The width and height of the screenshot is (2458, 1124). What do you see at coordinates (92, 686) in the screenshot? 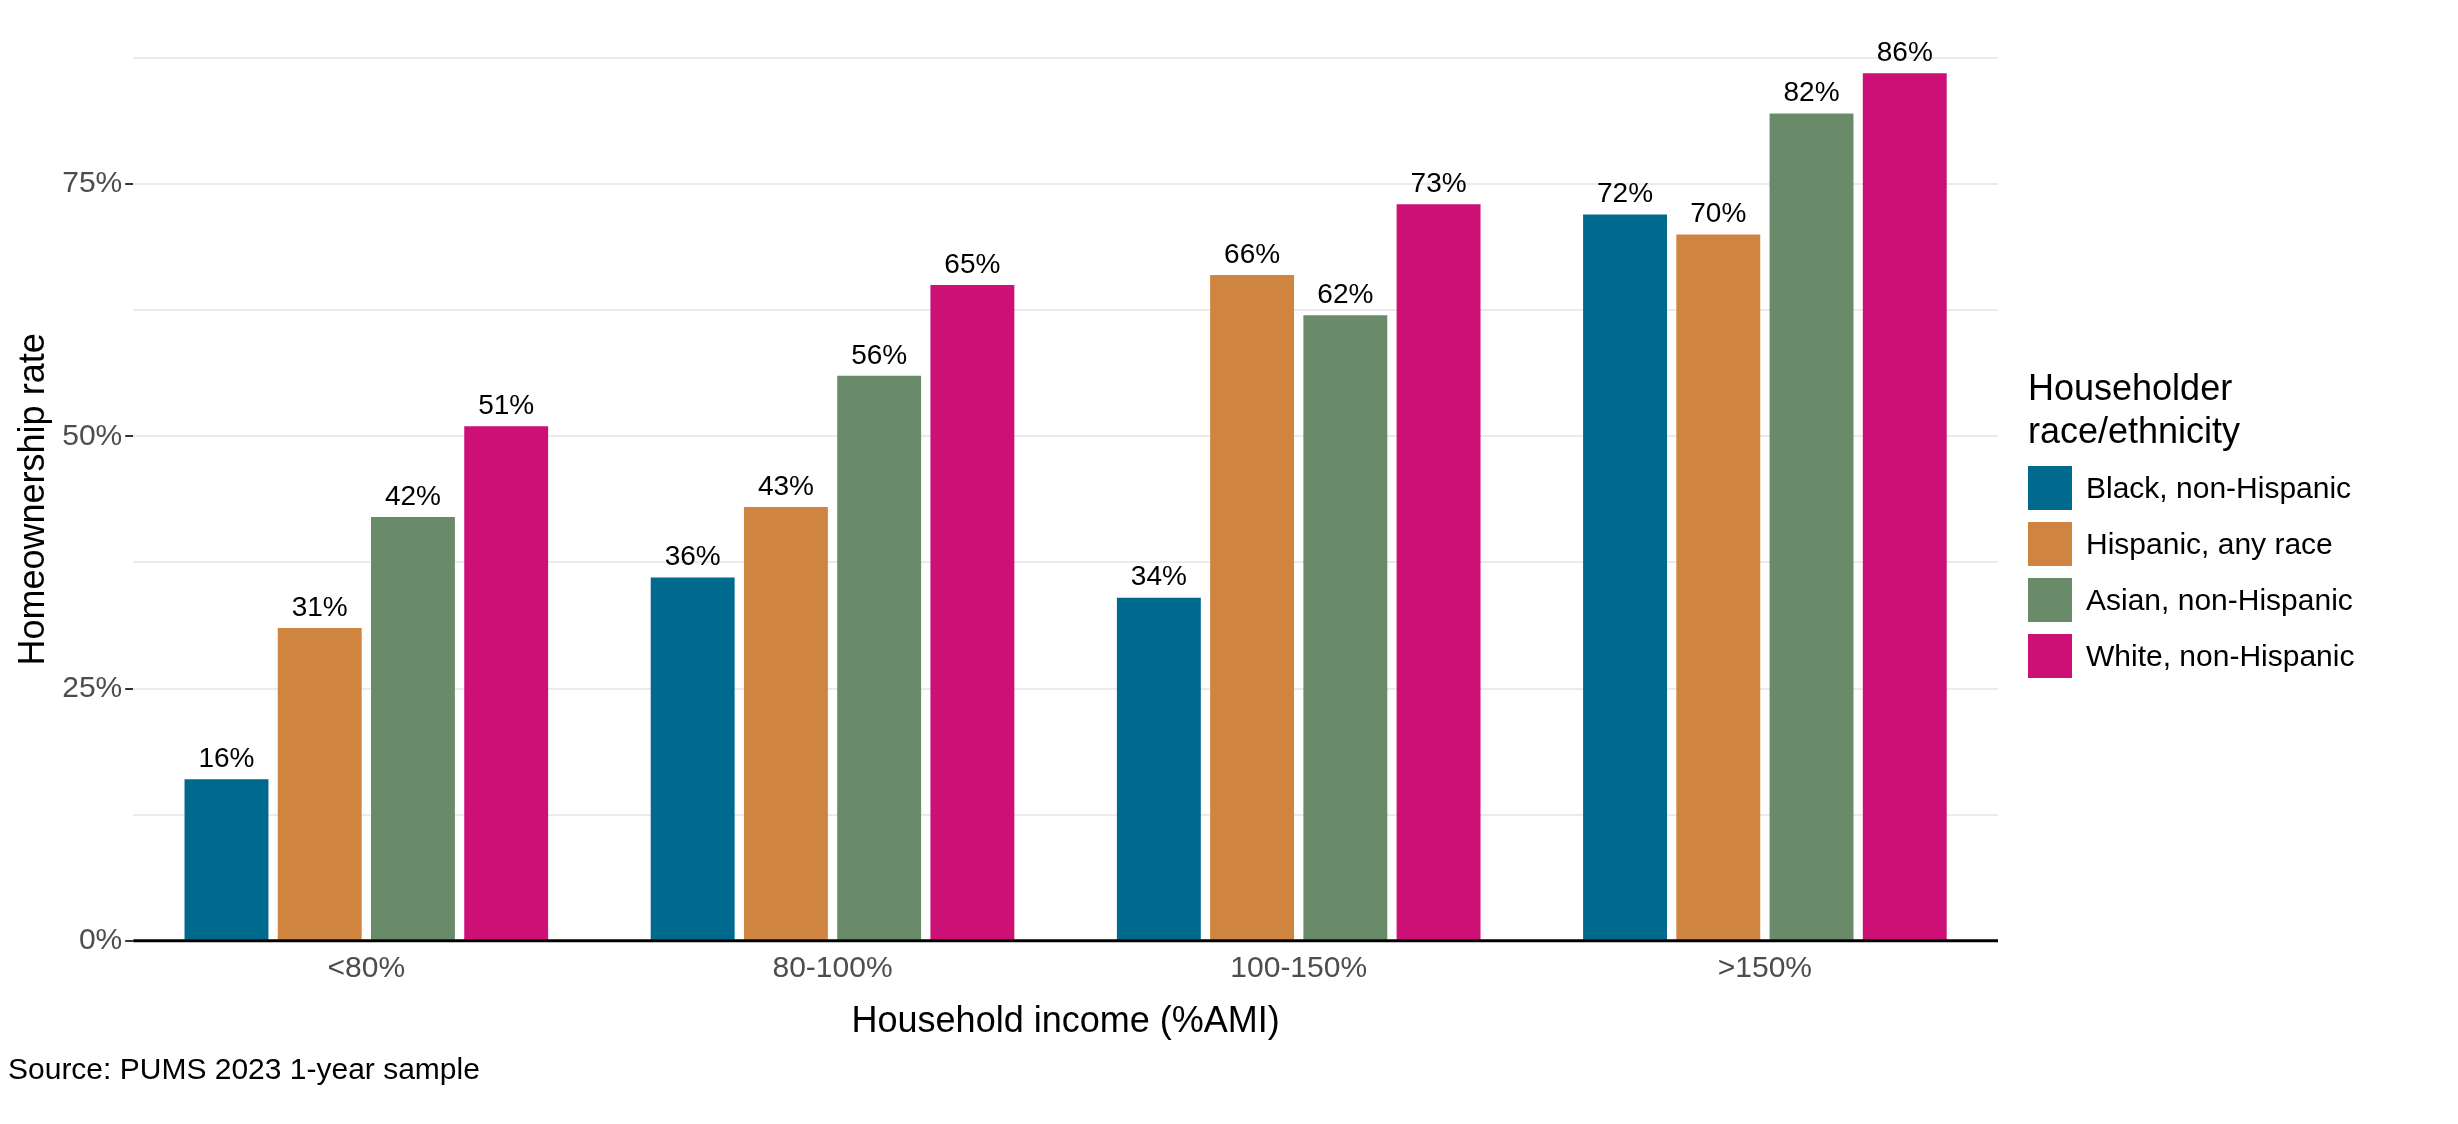
I see `y-tick-label: 25%` at bounding box center [92, 686].